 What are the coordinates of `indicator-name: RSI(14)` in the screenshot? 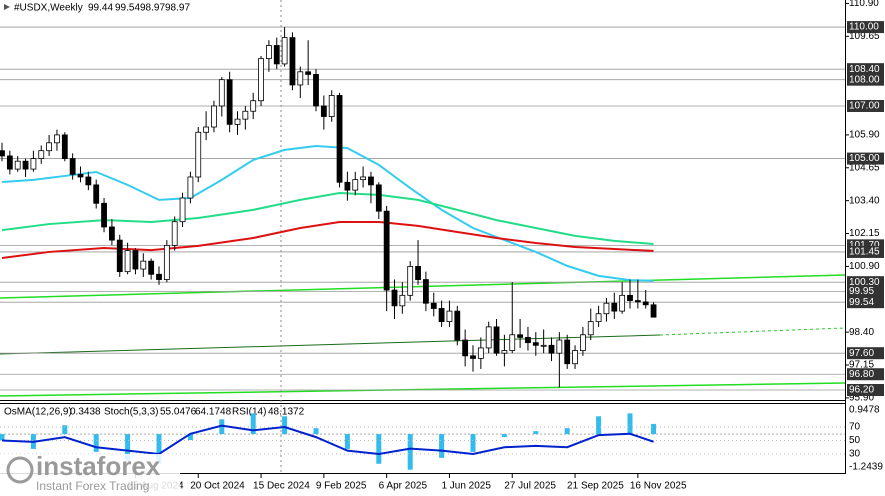 It's located at (249, 412).